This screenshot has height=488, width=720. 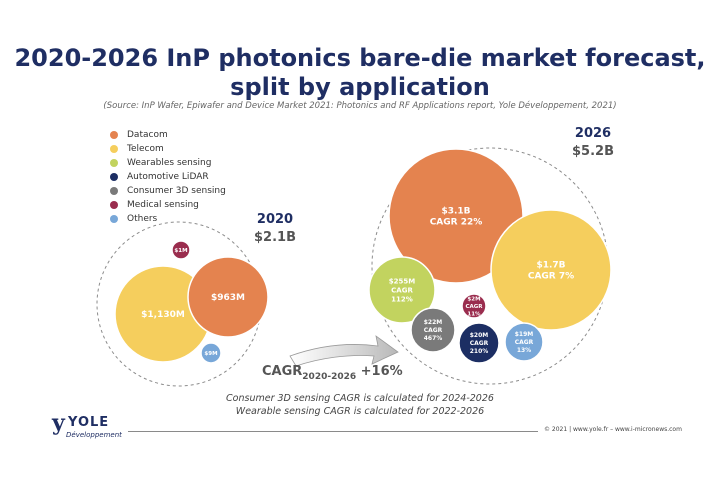 I want to click on bubble-label-2026-datacom: CAGR 22%, so click(x=456, y=223).